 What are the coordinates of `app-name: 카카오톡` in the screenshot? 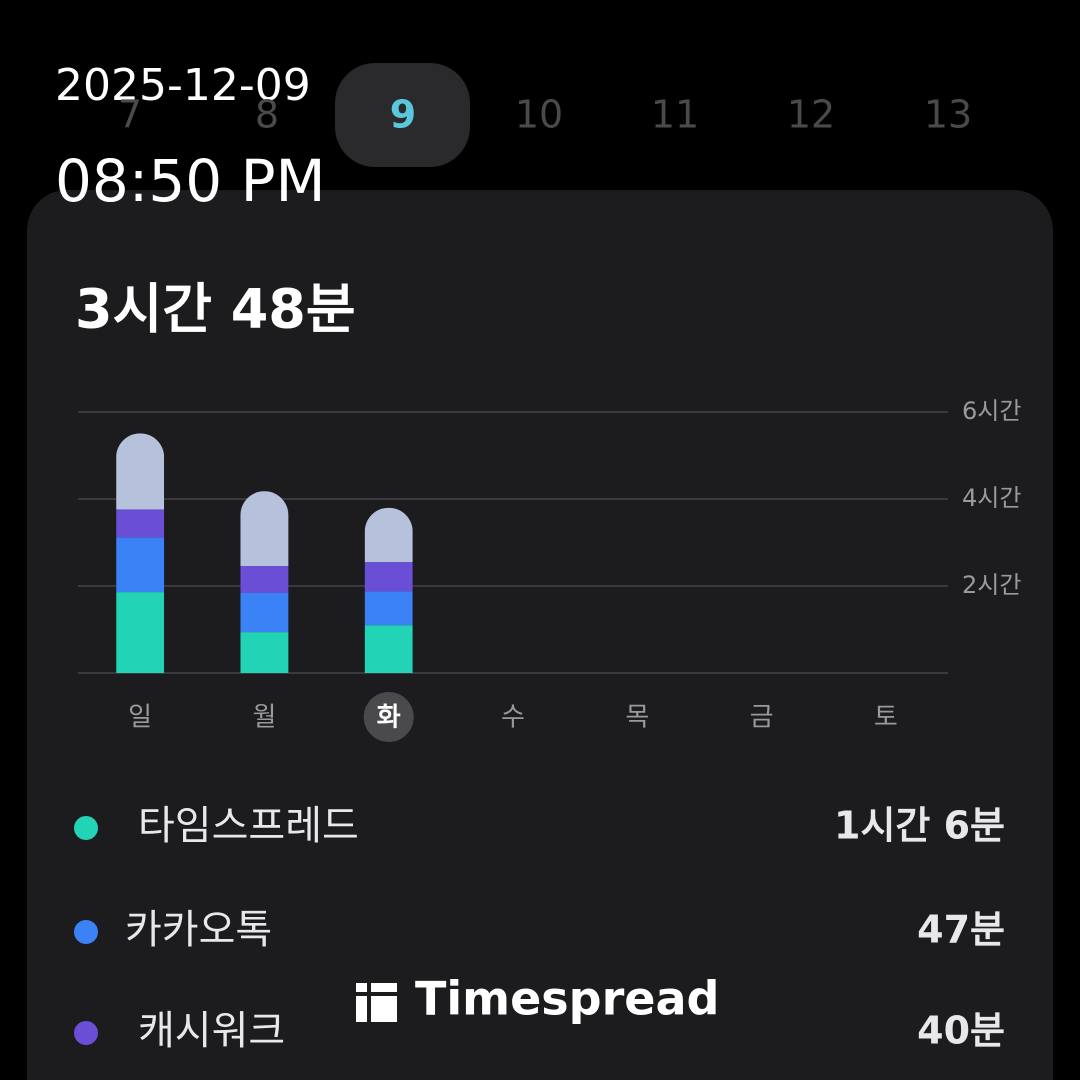 It's located at (198, 930).